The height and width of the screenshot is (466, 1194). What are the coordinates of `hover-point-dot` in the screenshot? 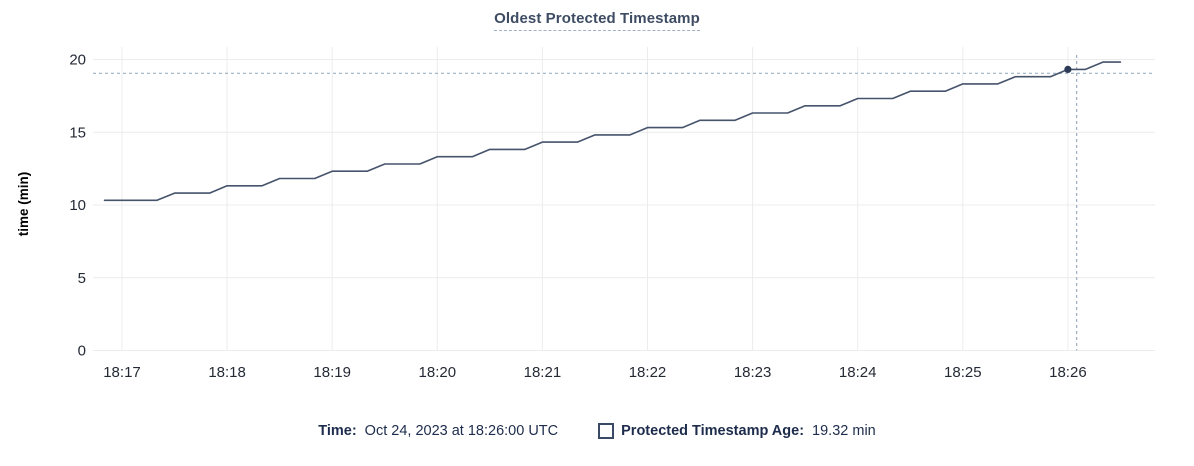 It's located at (1068, 69).